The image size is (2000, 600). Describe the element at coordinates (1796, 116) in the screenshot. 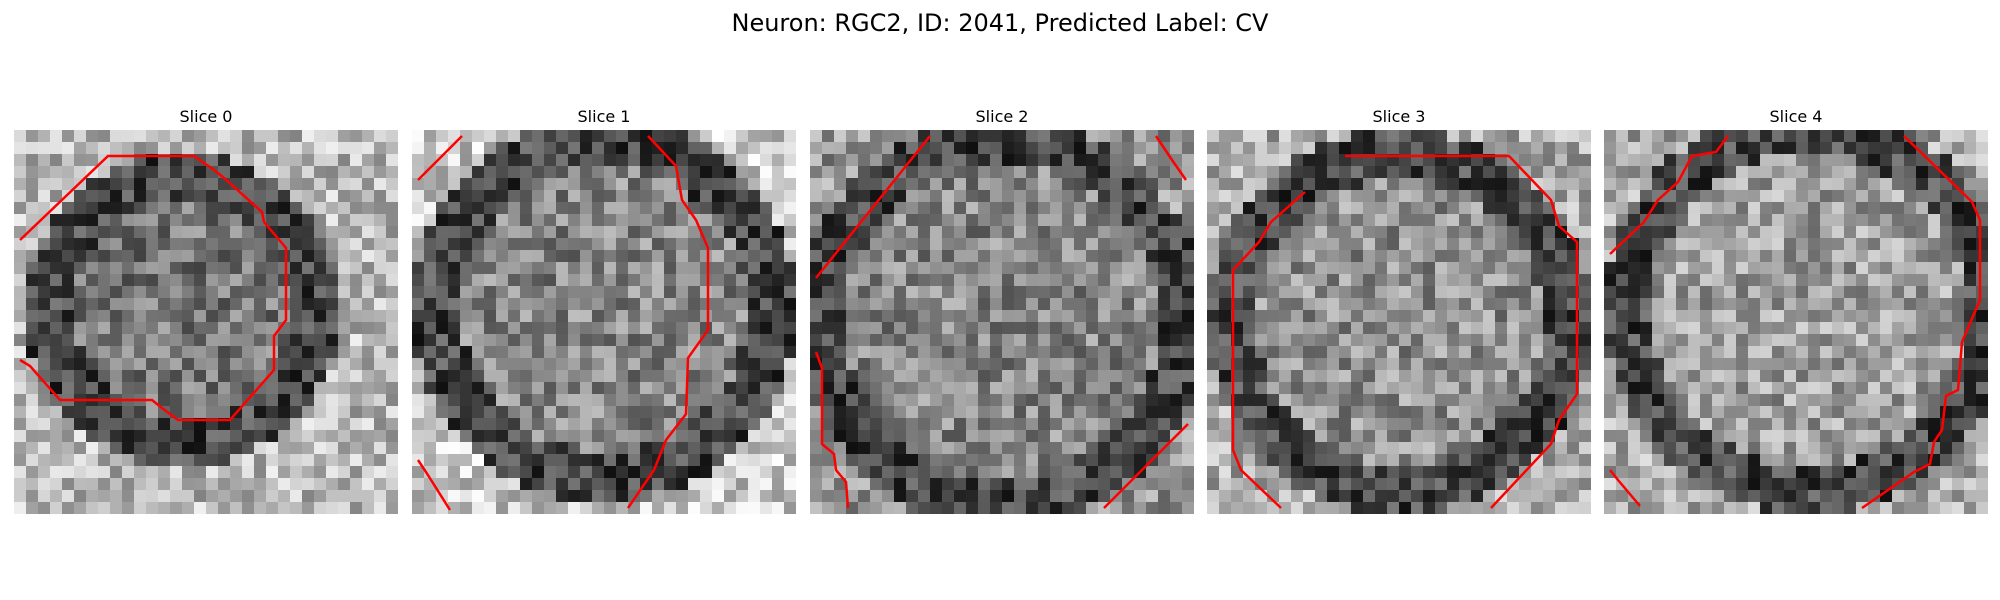

I see `slice-title-4: Slice 4` at that location.